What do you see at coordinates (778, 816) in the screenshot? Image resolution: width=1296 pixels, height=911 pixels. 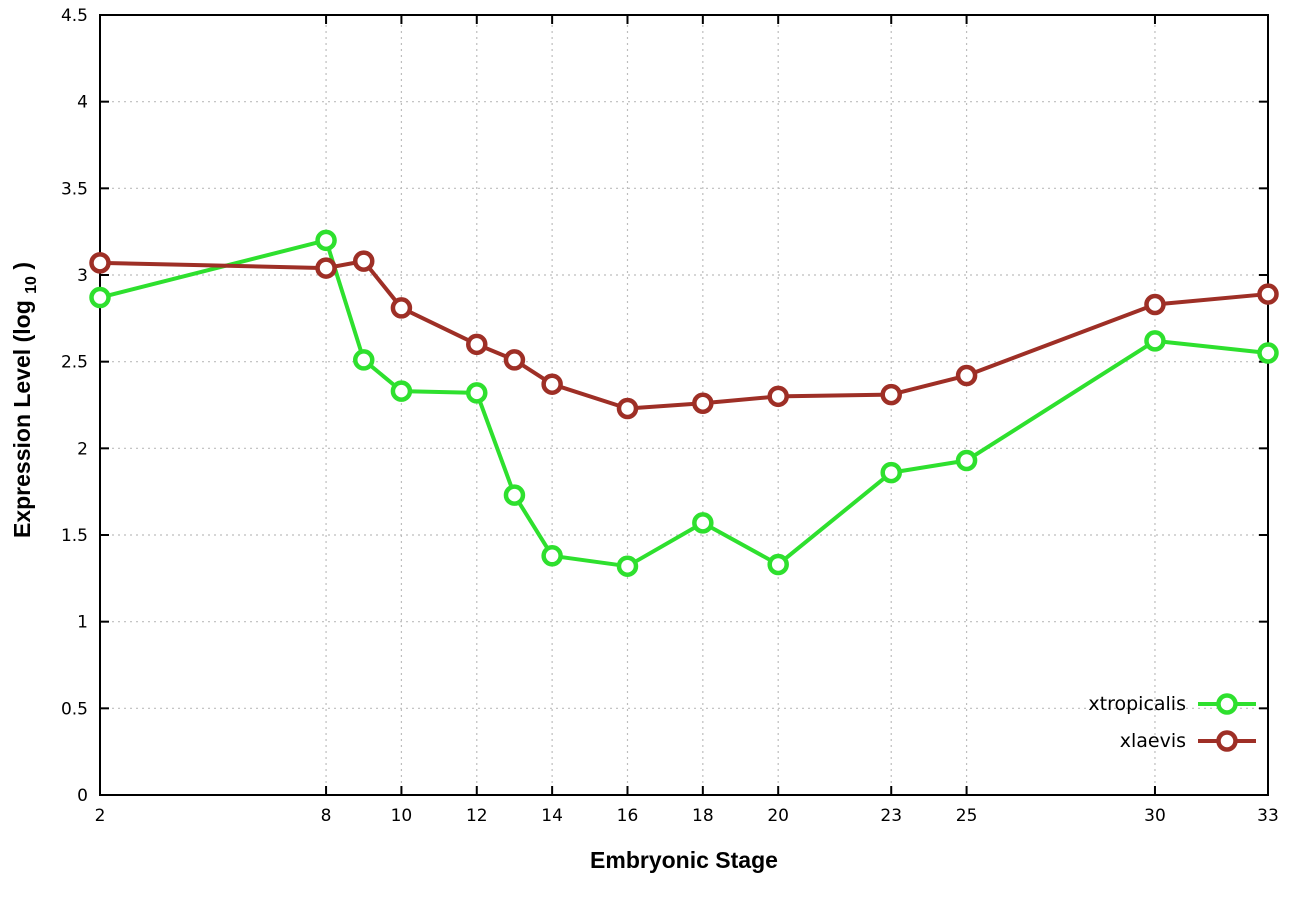 I see `x-tick-label: 20` at bounding box center [778, 816].